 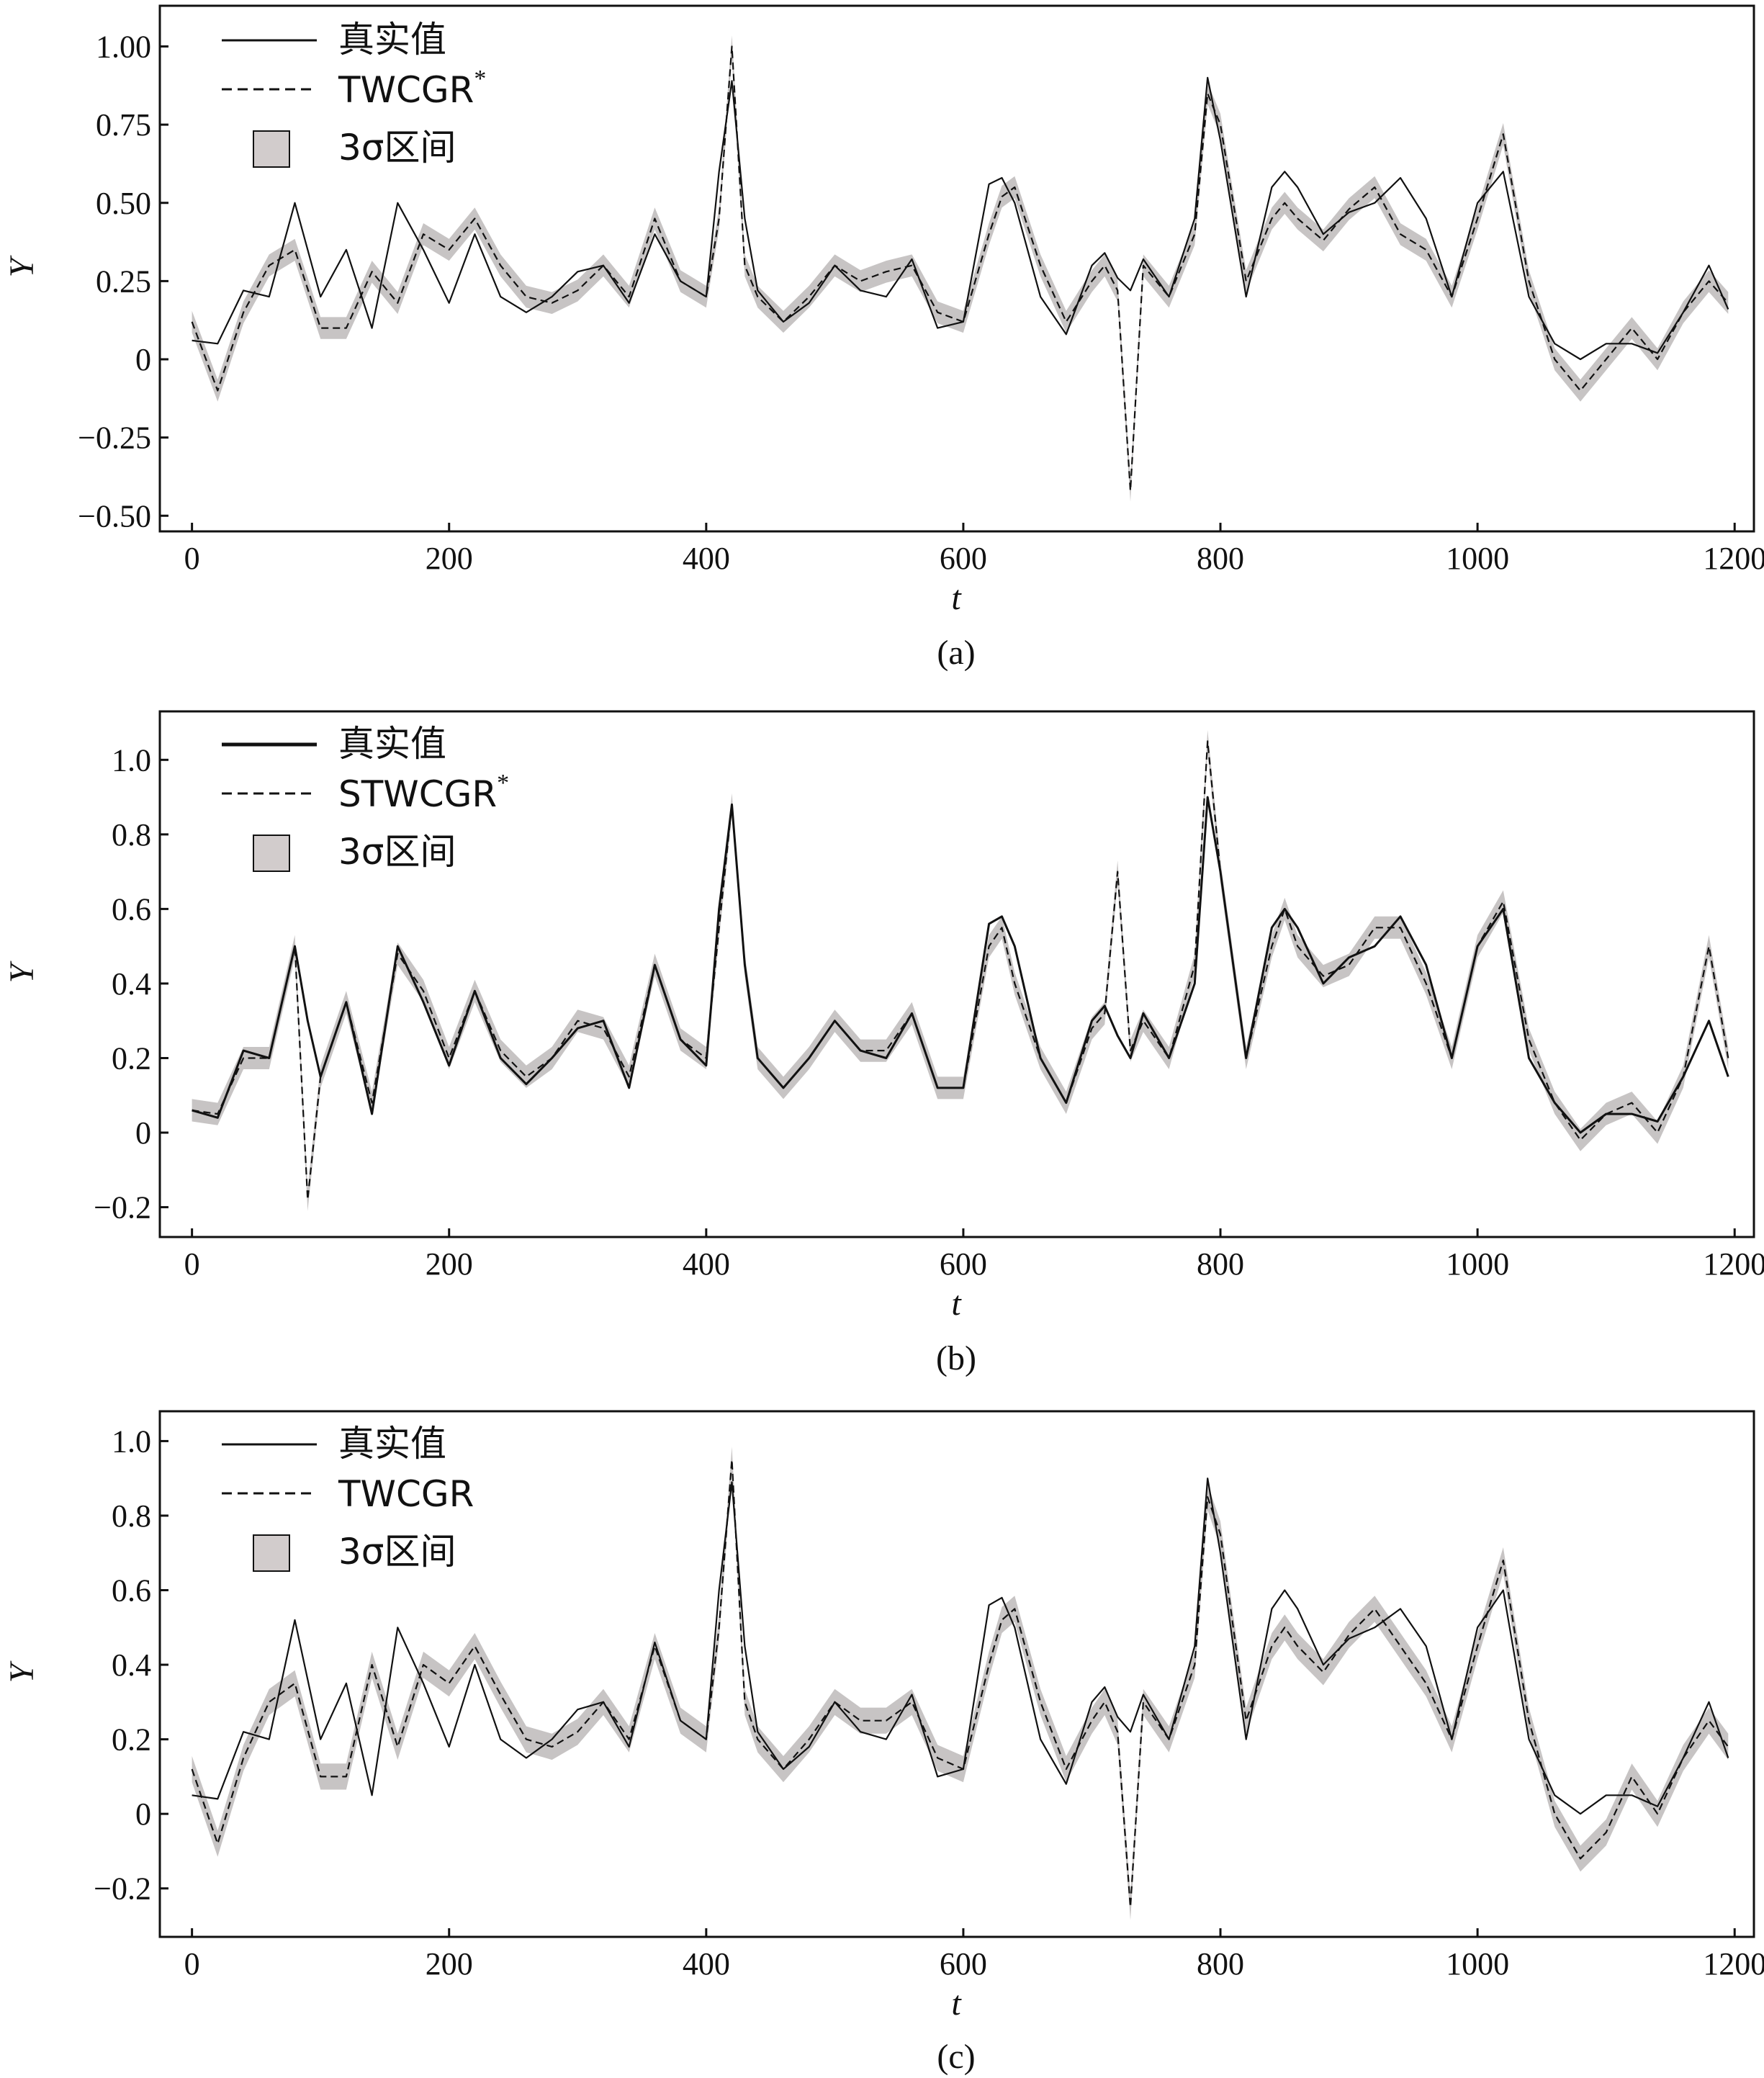 I want to click on panel-caption: (a), so click(x=956, y=653).